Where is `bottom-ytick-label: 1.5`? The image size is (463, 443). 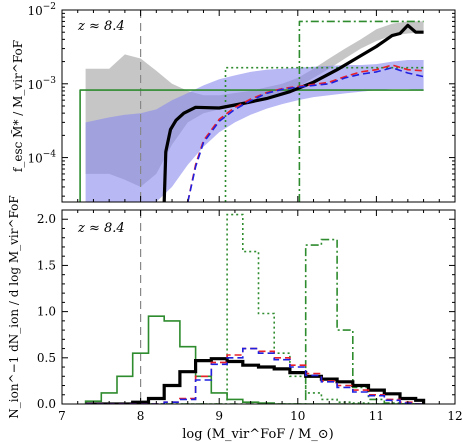
bottom-ytick-label: 1.5 is located at coordinates (46, 265).